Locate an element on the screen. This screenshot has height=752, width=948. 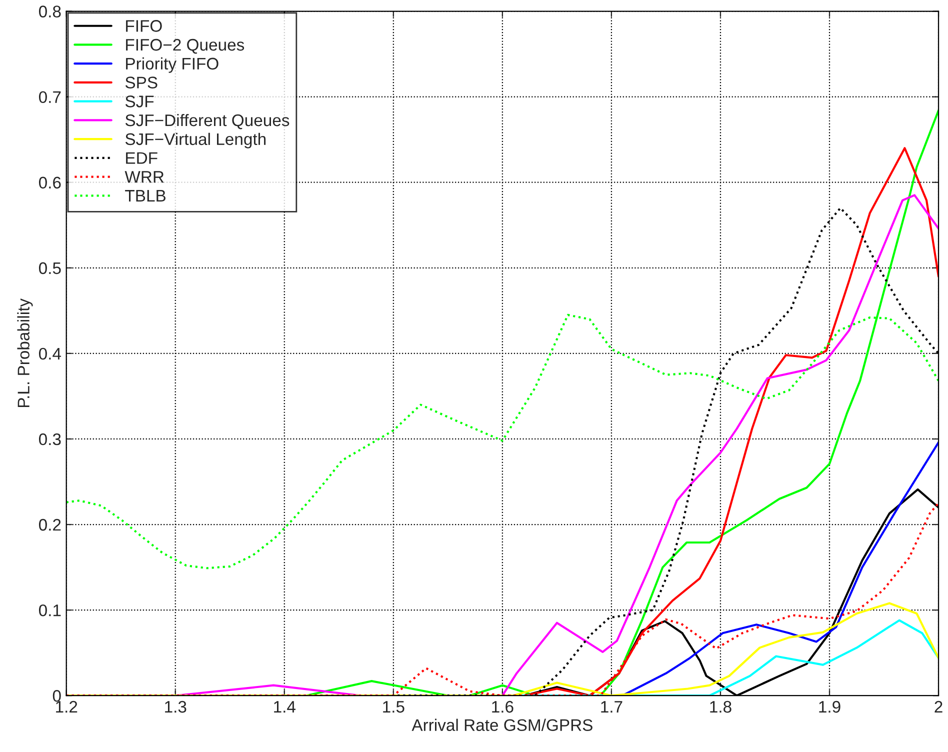
y-axis-title: P.L. Probability is located at coordinates (25, 353).